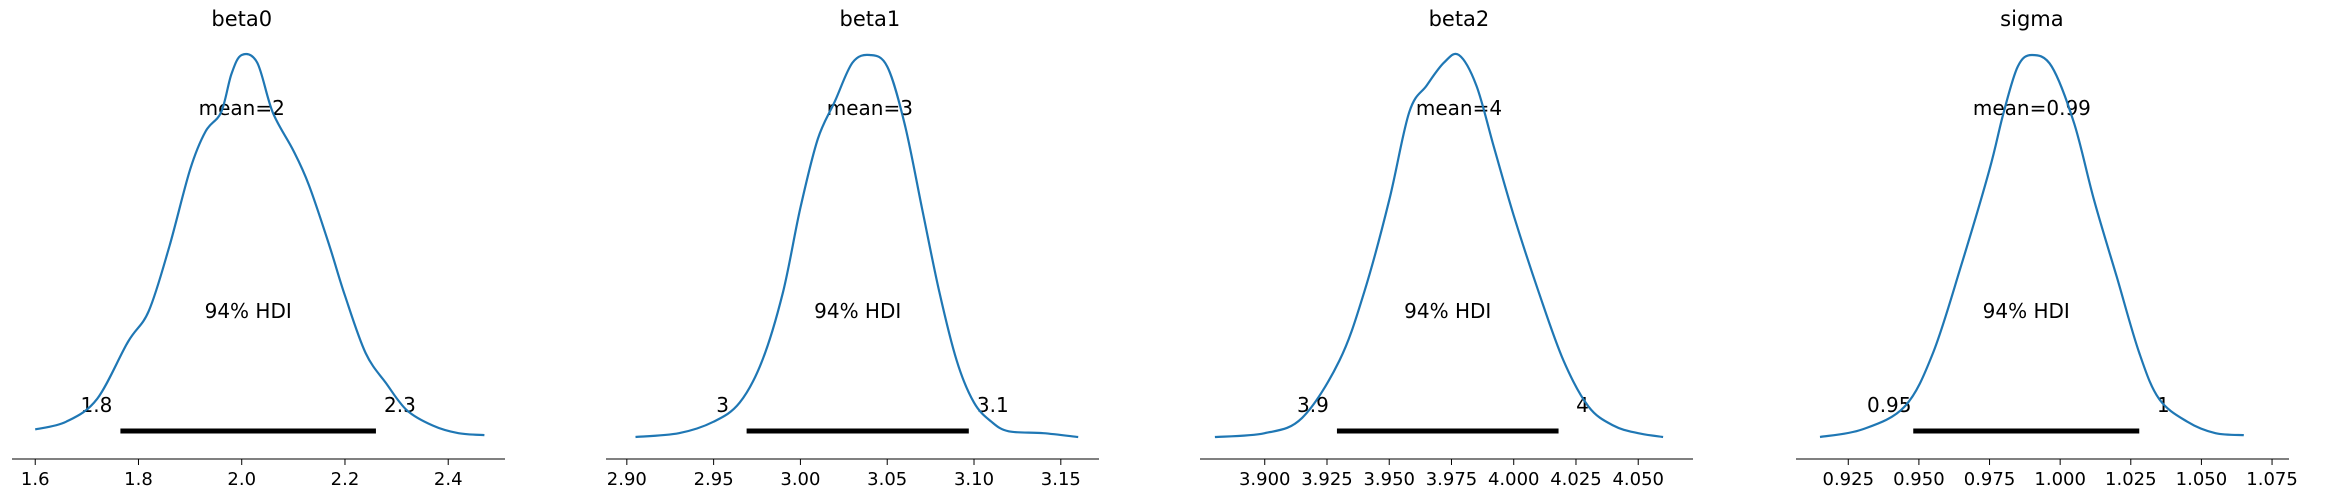 The width and height of the screenshot is (2325, 497). Describe the element at coordinates (2060, 479) in the screenshot. I see `x-tick-label: 1.000` at that location.